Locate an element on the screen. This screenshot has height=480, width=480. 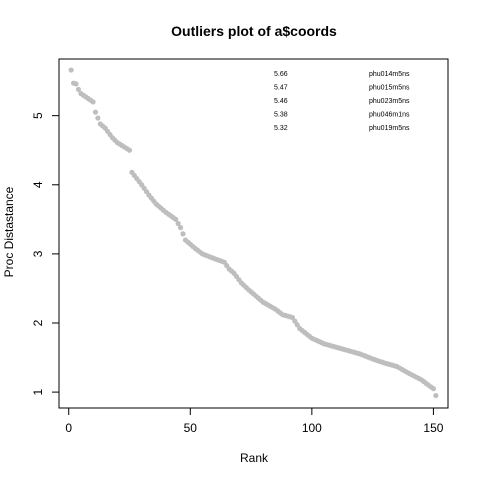
y-axis: 1 2 3 4 5 is located at coordinates (45, 253).